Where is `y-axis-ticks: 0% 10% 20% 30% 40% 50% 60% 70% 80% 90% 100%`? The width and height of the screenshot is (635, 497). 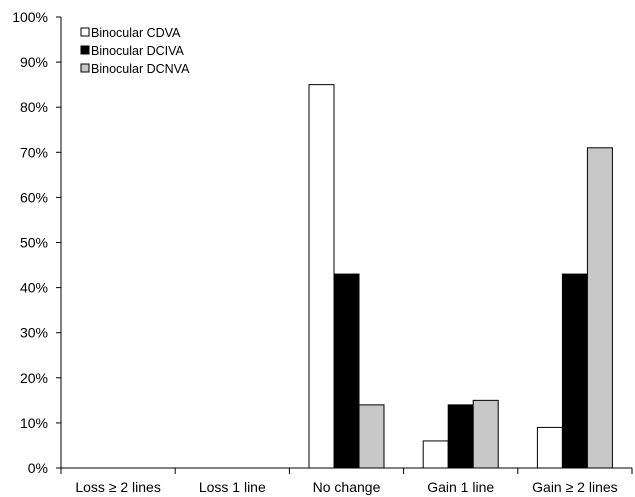
y-axis-ticks: 0% 10% 20% 30% 40% 50% 60% 70% 80% 90% 100% is located at coordinates (36, 242).